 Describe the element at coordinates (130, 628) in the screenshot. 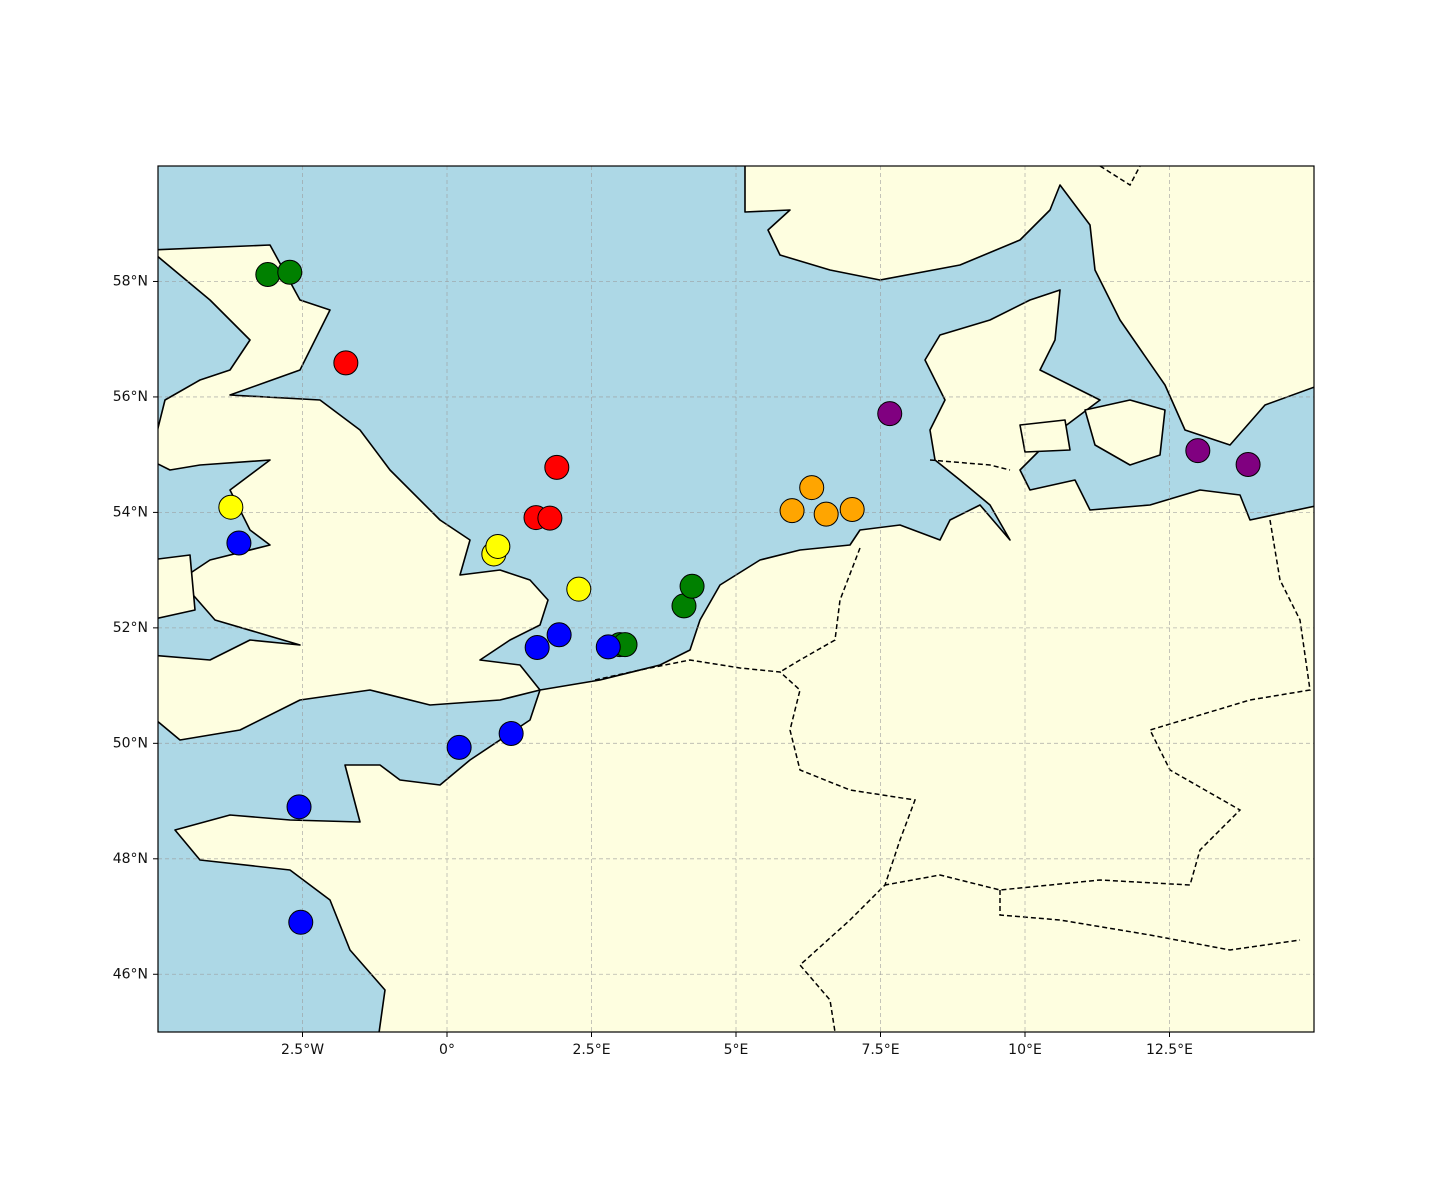

I see `y-tick-label: 52°N` at that location.